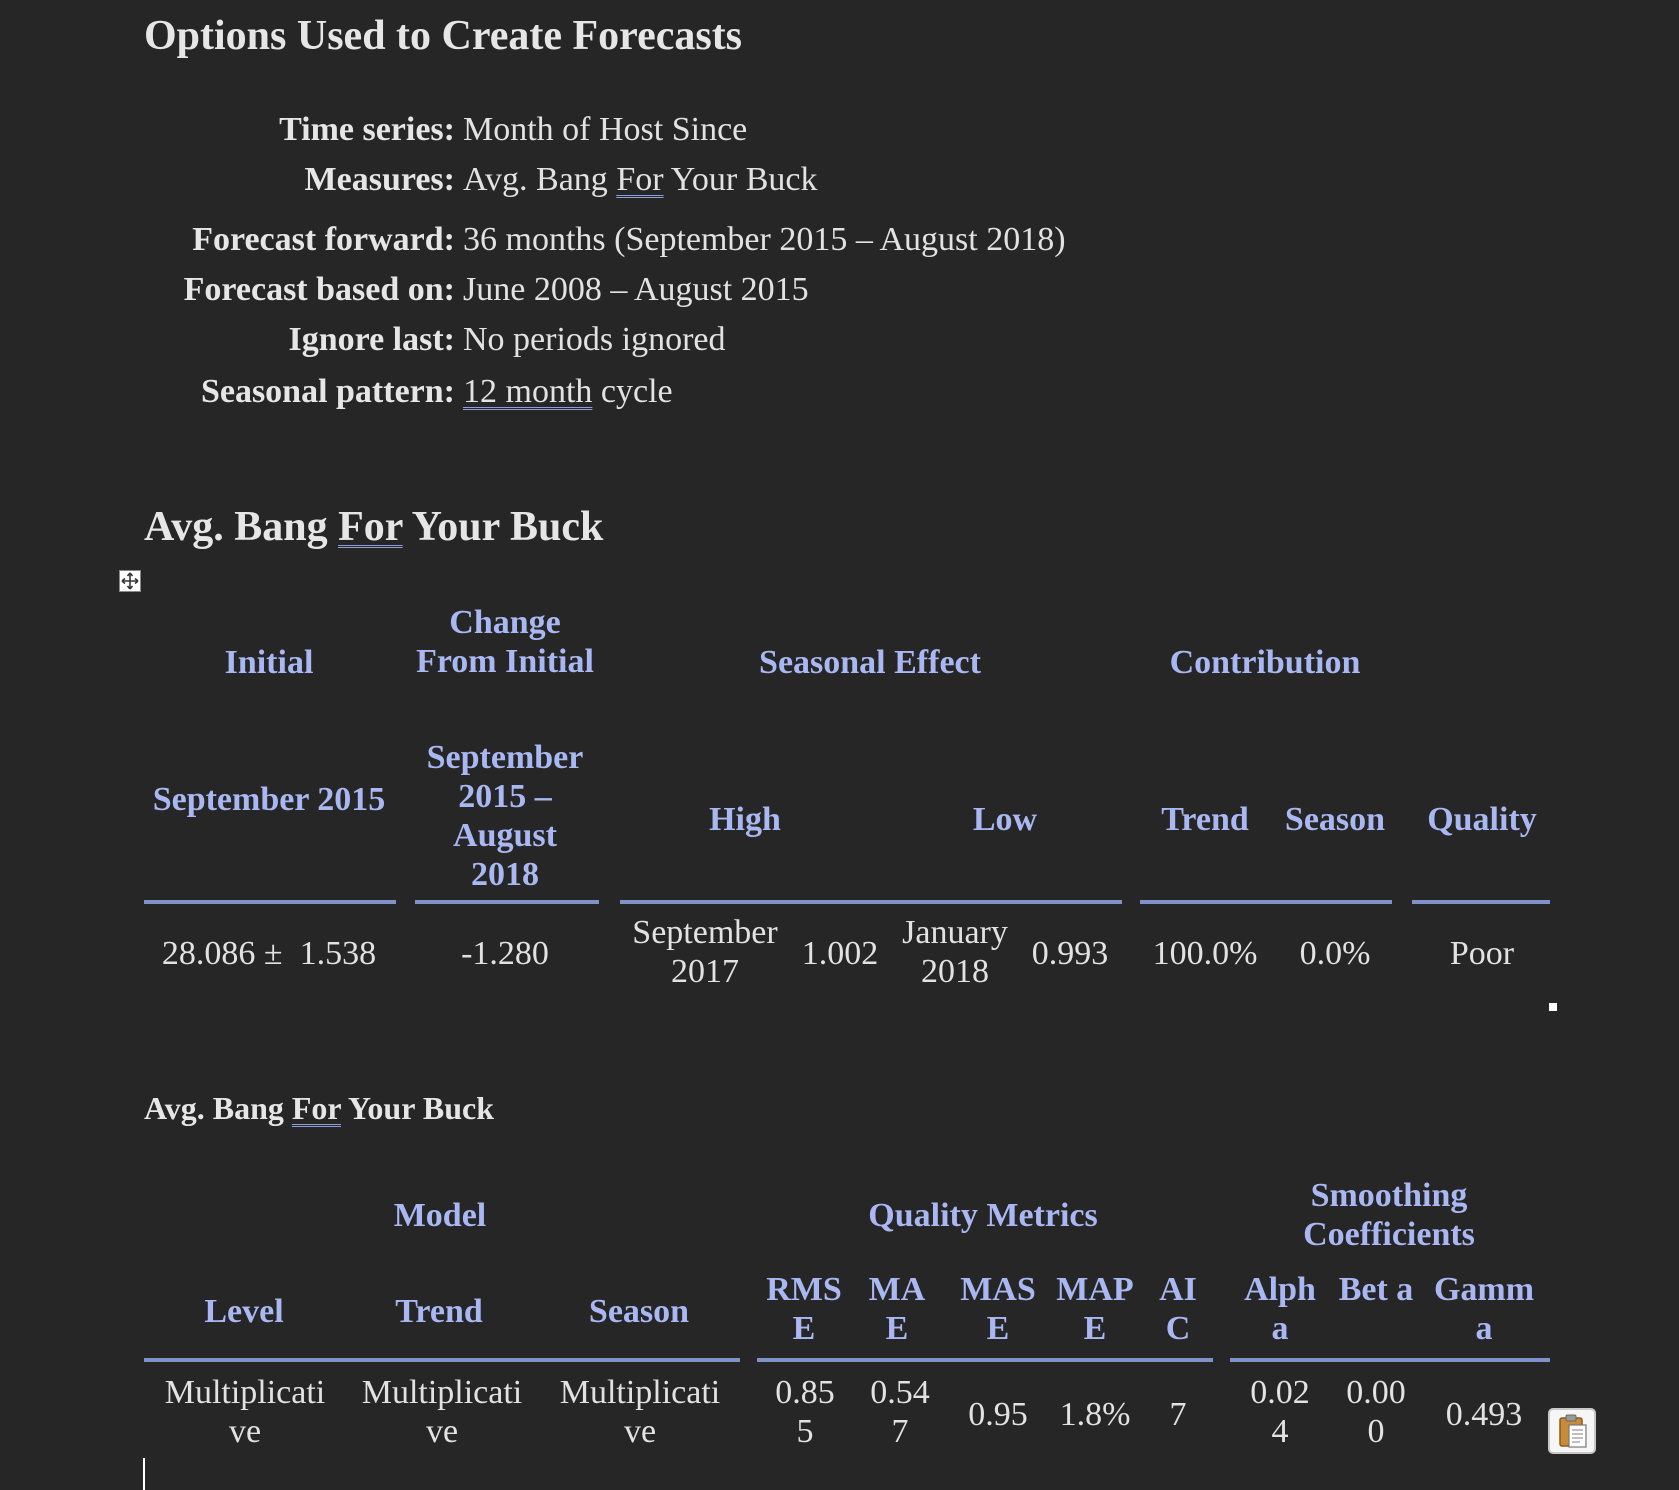 The image size is (1679, 1490). Describe the element at coordinates (505, 816) in the screenshot. I see `header-change-period: September 2015 – August 2018` at that location.